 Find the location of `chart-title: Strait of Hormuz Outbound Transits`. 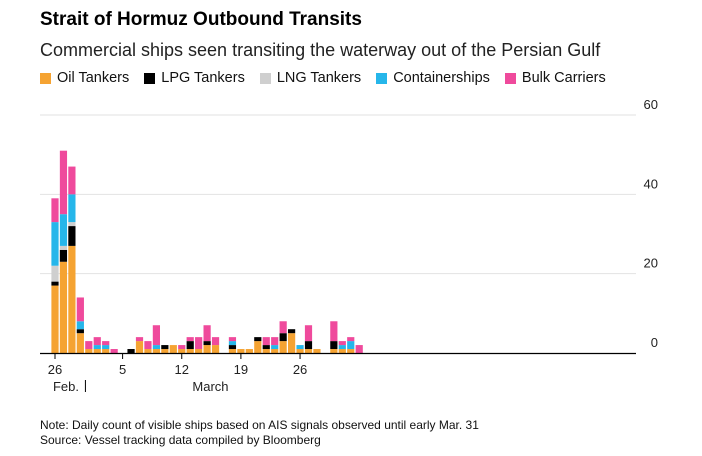

chart-title: Strait of Hormuz Outbound Transits is located at coordinates (201, 19).